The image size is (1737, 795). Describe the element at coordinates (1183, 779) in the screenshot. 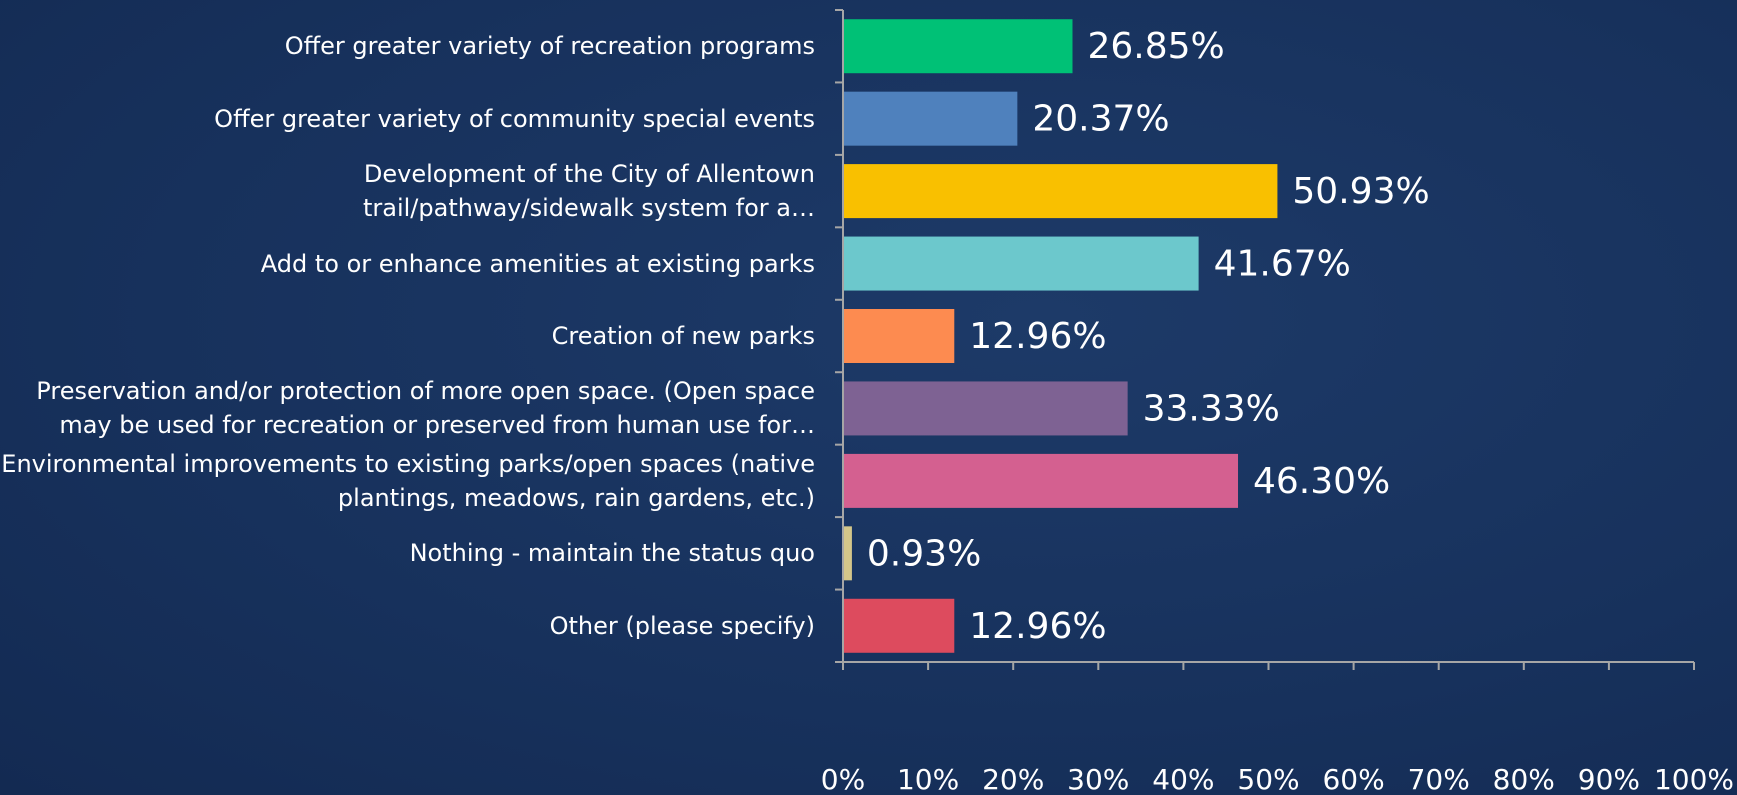

I see `x-tick-label: 40%` at that location.